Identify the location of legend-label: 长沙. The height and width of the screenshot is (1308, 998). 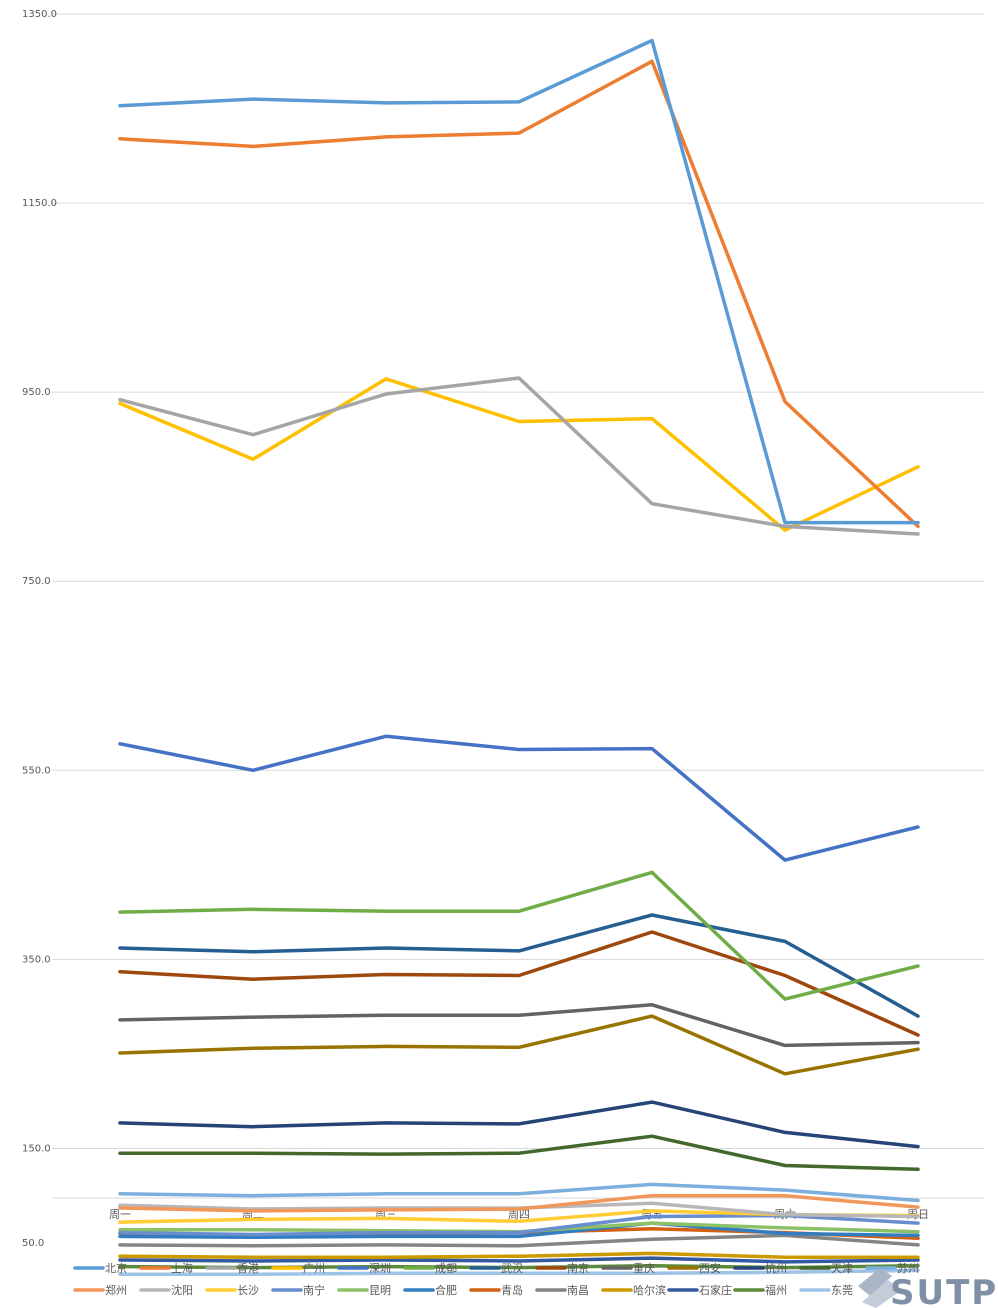
(248, 1290).